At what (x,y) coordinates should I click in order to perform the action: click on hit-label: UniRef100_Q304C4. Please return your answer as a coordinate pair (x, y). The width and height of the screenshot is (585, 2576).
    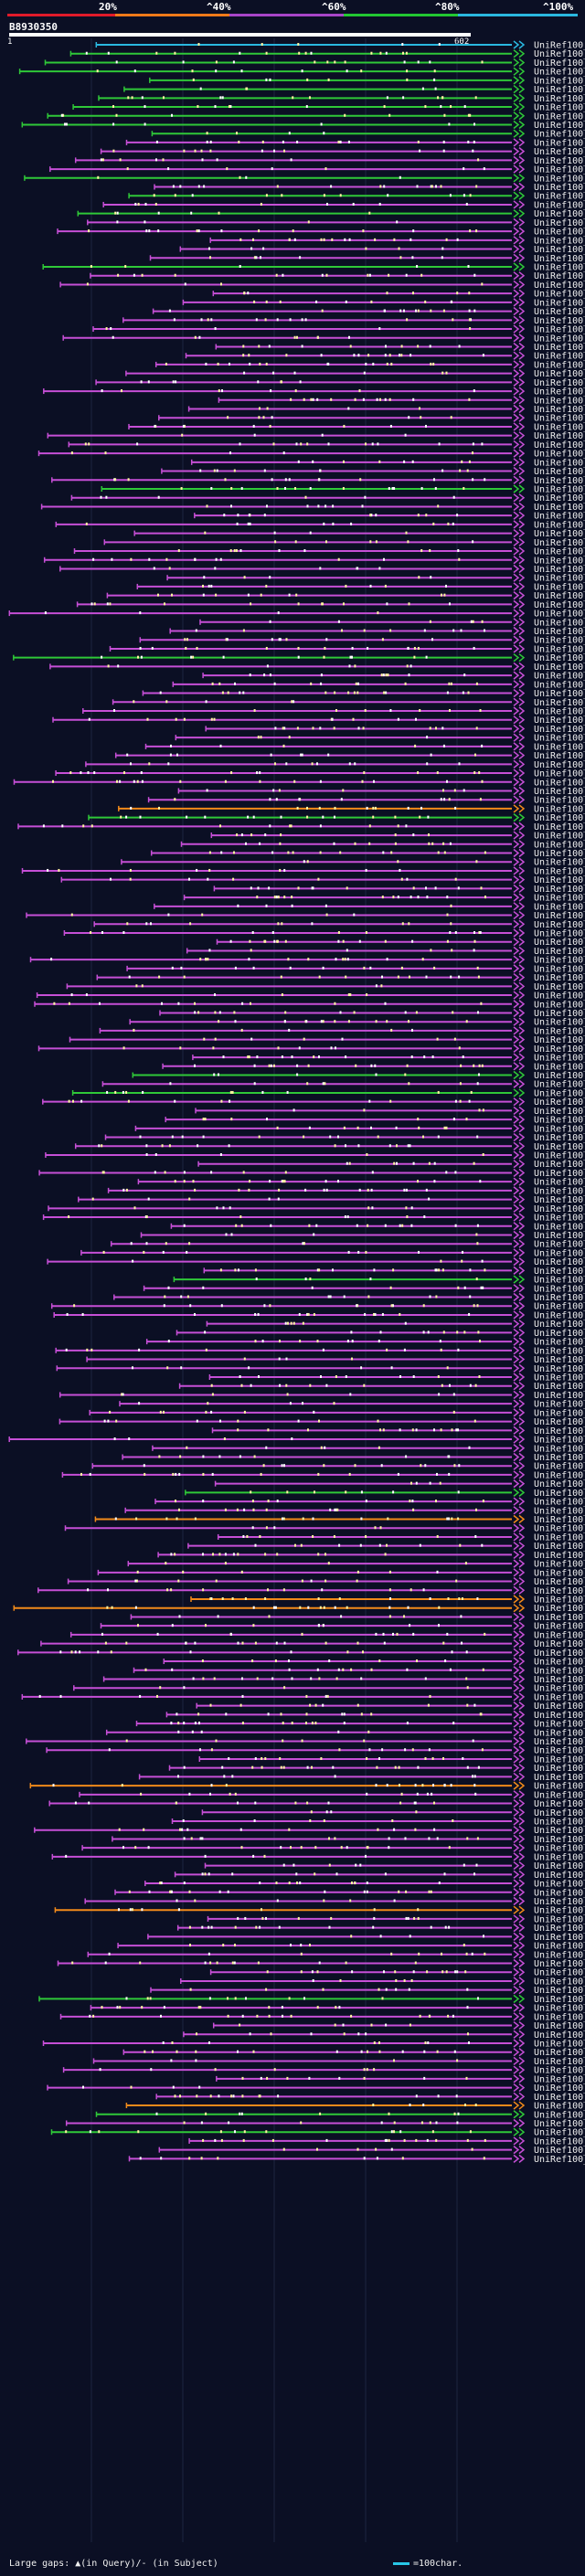
    Looking at the image, I should click on (560, 1183).